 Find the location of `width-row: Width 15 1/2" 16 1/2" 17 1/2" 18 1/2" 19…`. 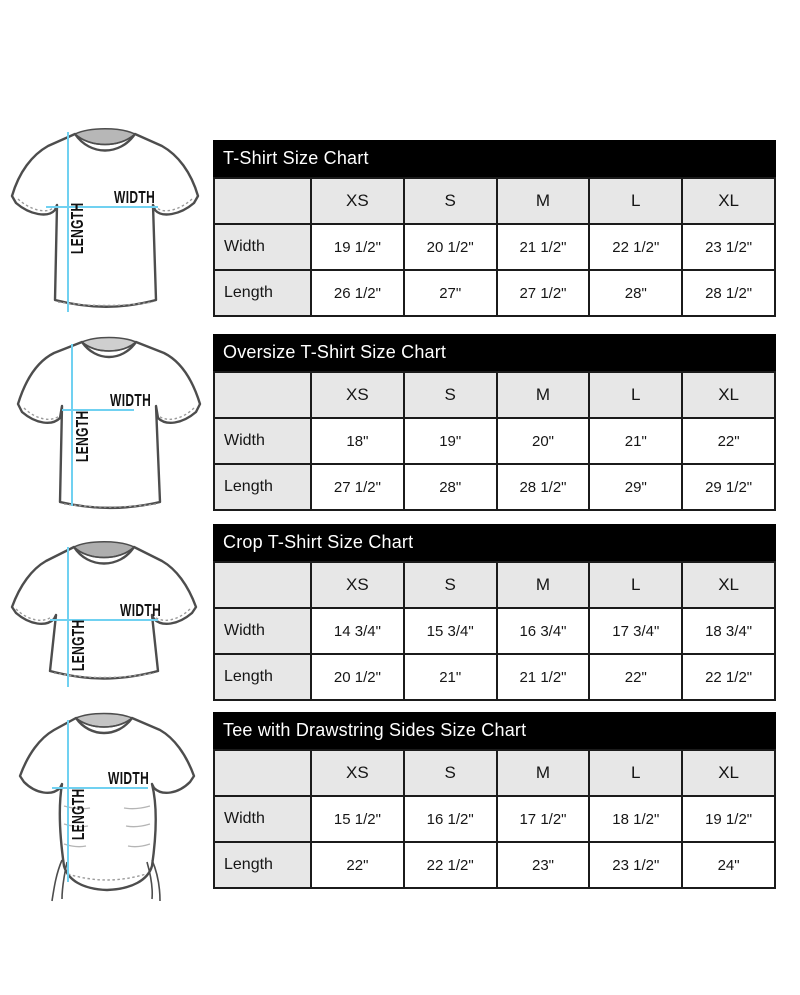

width-row: Width 15 1/2" 16 1/2" 17 1/2" 18 1/2" 19… is located at coordinates (494, 819).